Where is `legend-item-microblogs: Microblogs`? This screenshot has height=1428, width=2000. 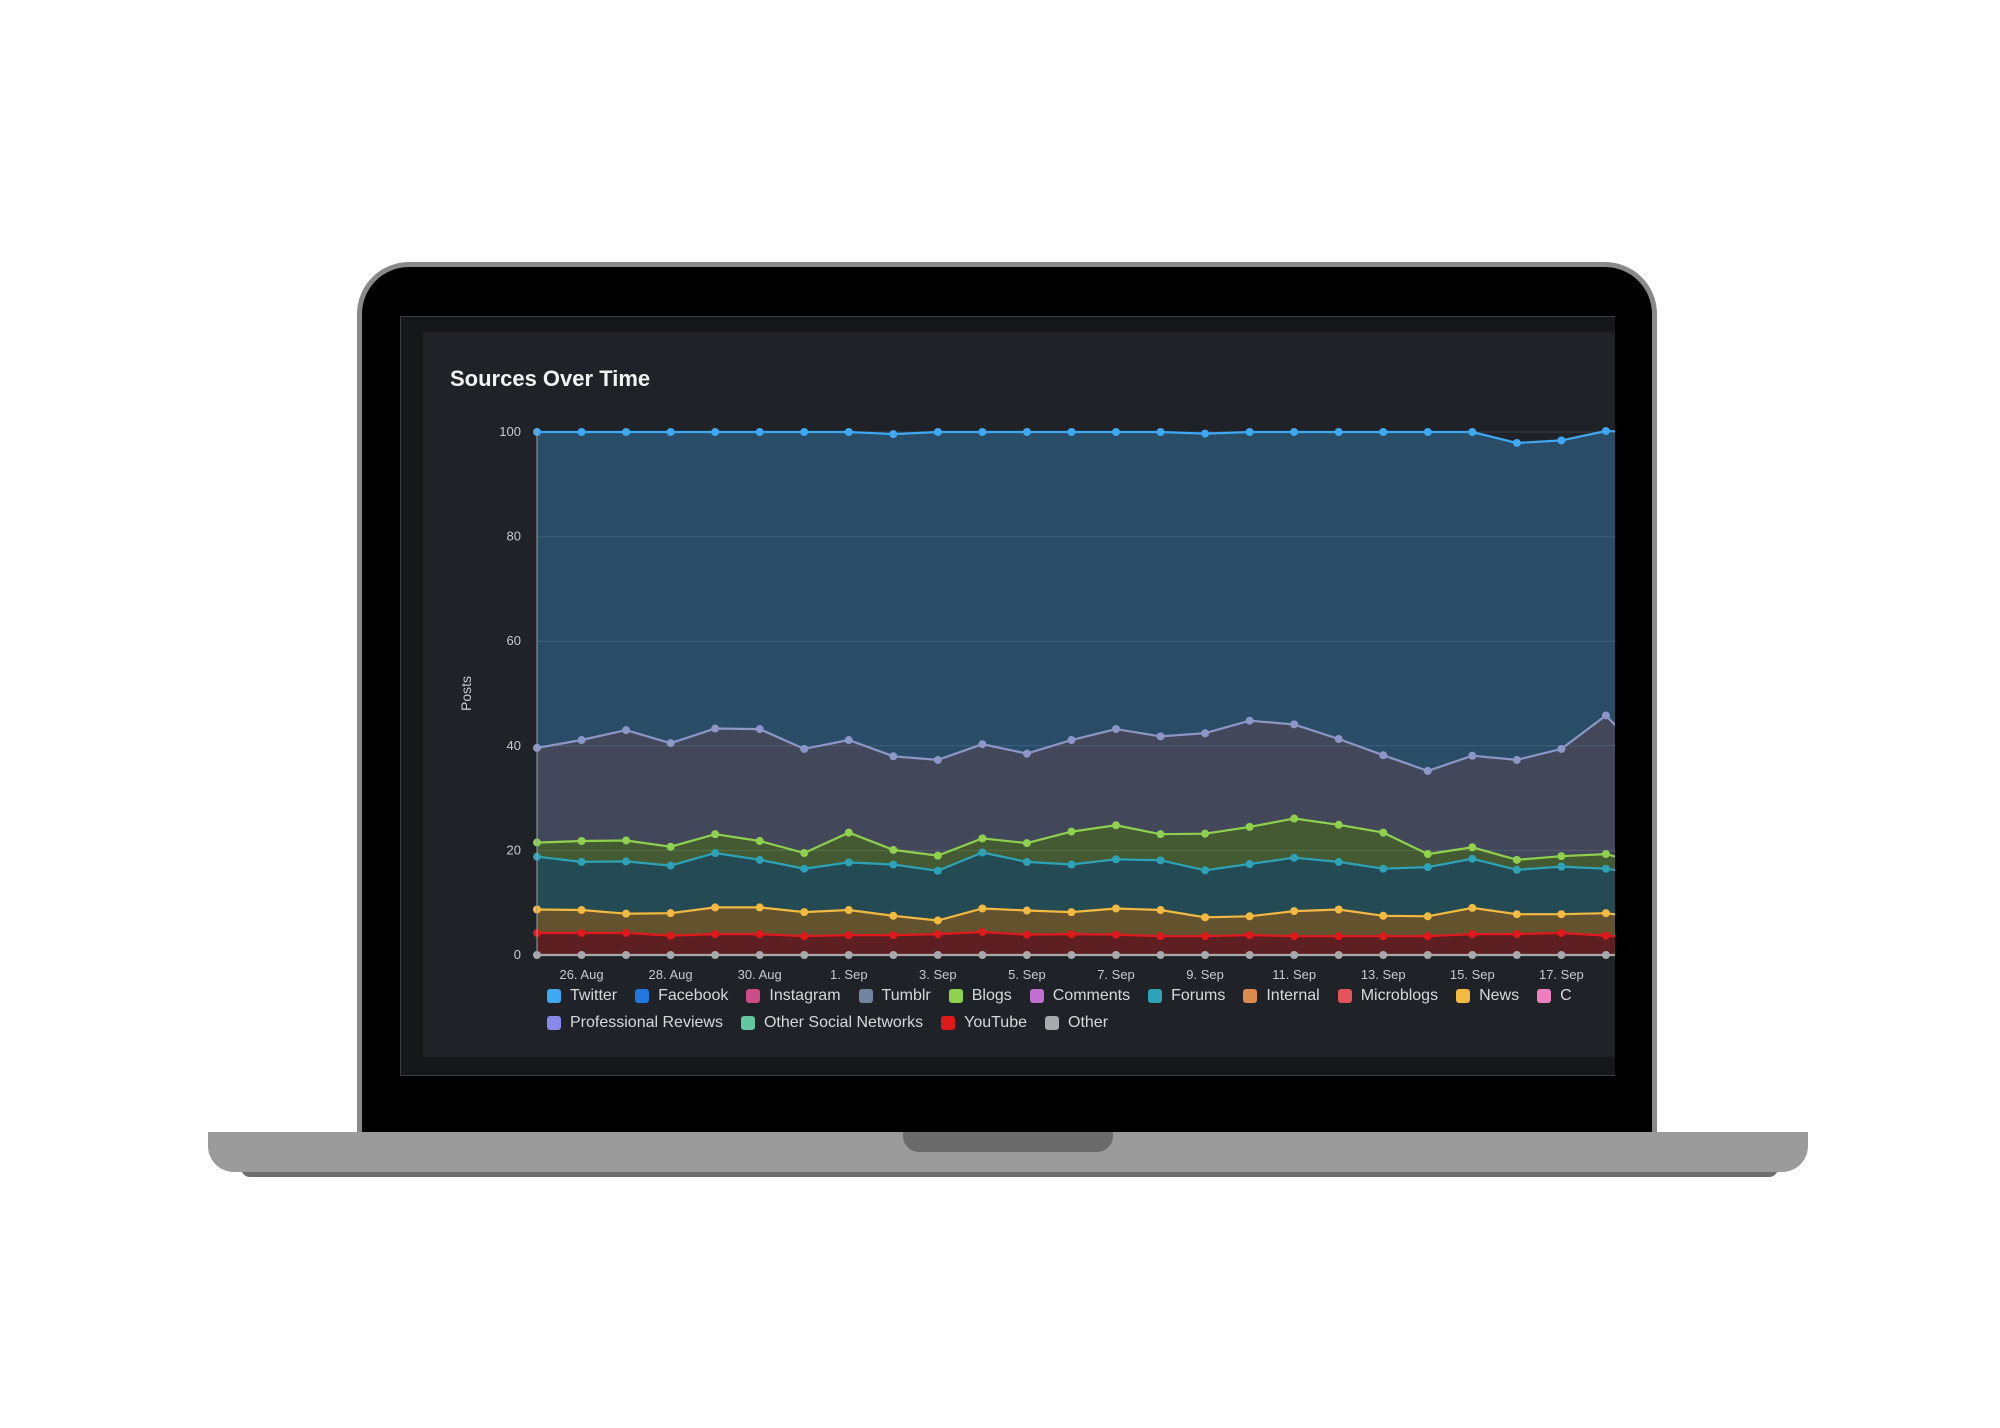
legend-item-microblogs: Microblogs is located at coordinates (1387, 996).